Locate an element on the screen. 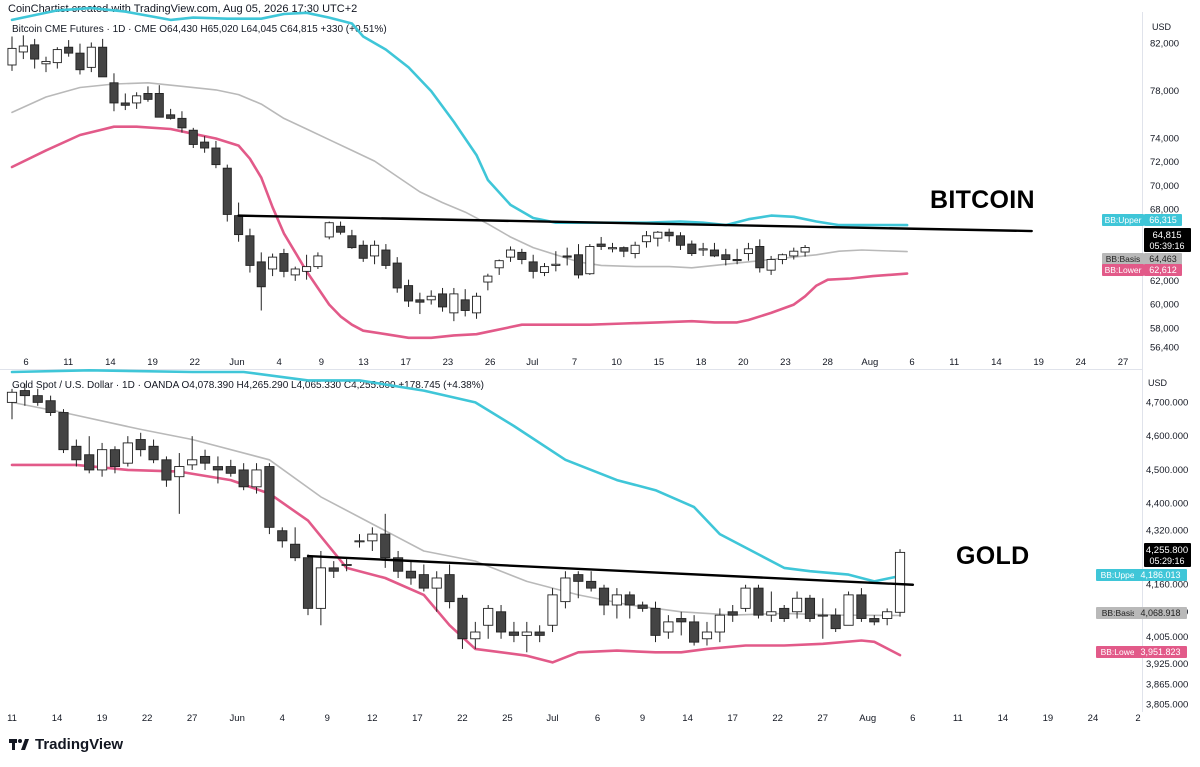 The width and height of the screenshot is (1200, 767). gold-price-tick: 3,925.000 is located at coordinates (1167, 664).